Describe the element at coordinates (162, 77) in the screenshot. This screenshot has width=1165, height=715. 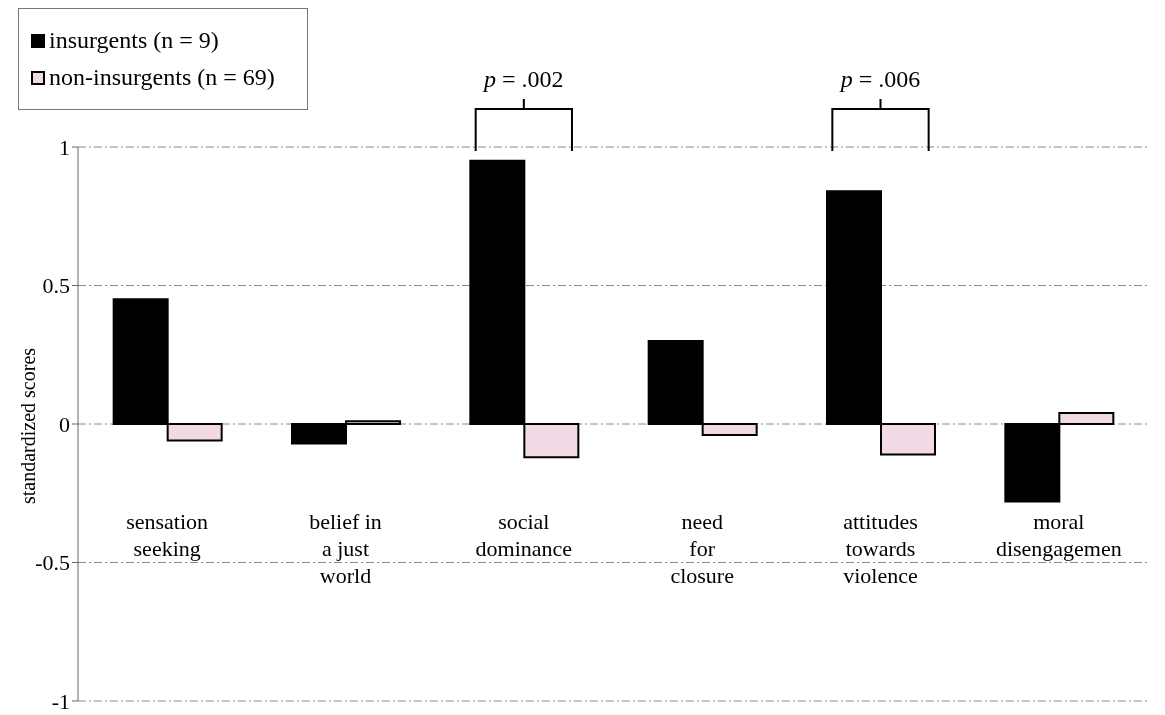
I see `legend-label: non-insurgents (n = 69)` at that location.